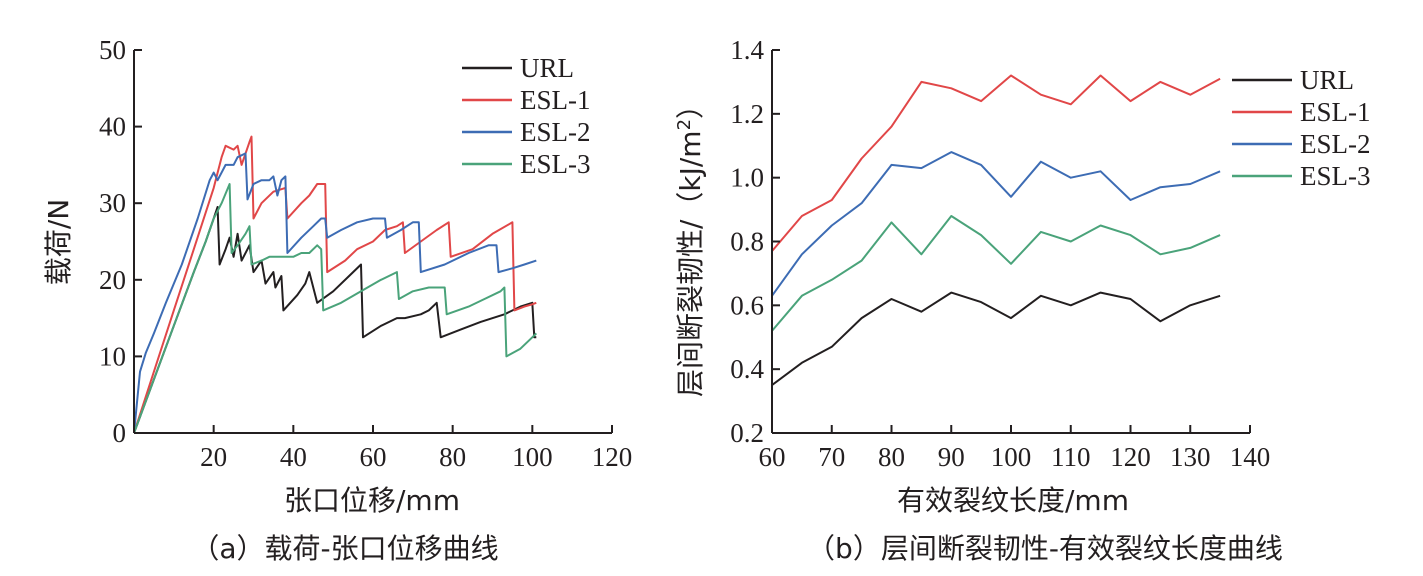  I want to click on x-tick-label: 70, so click(831, 457).